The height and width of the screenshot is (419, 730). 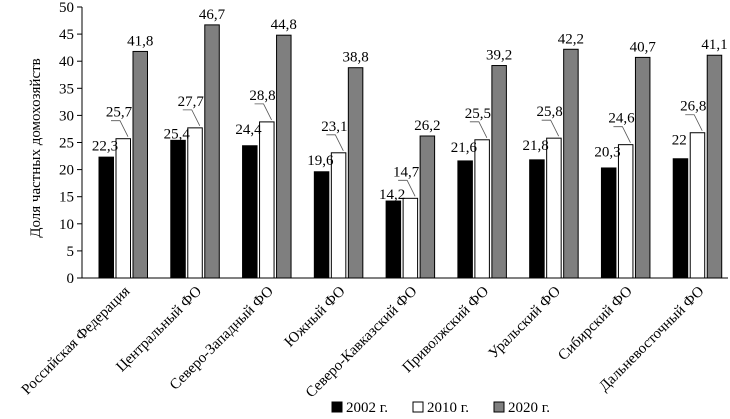 What do you see at coordinates (212, 15) in the screenshot?
I see `data-label-2020: 46,7` at bounding box center [212, 15].